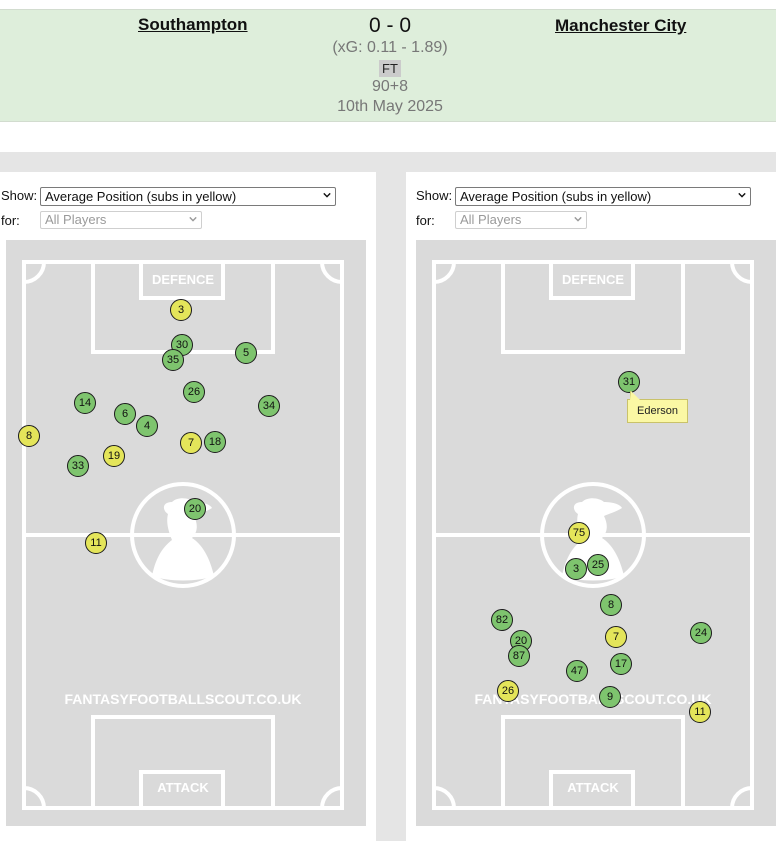 The image size is (776, 841). I want to click on home-player-filter-select: All Players, so click(121, 220).